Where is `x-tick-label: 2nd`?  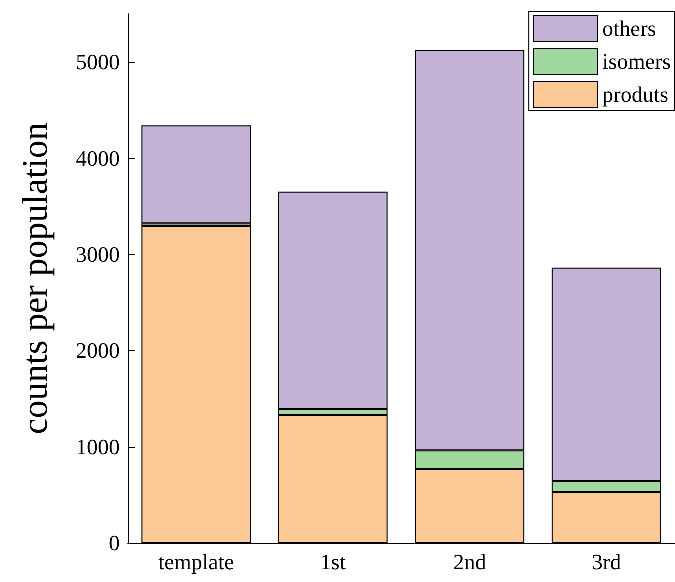 x-tick-label: 2nd is located at coordinates (469, 562).